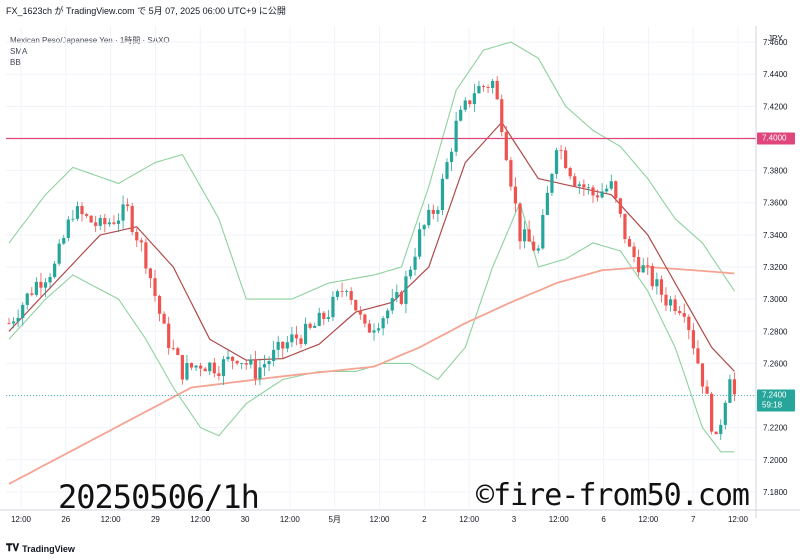 This screenshot has width=800, height=560. I want to click on tradingview-brand: 𝐓𝐕 TradingView, so click(40, 548).